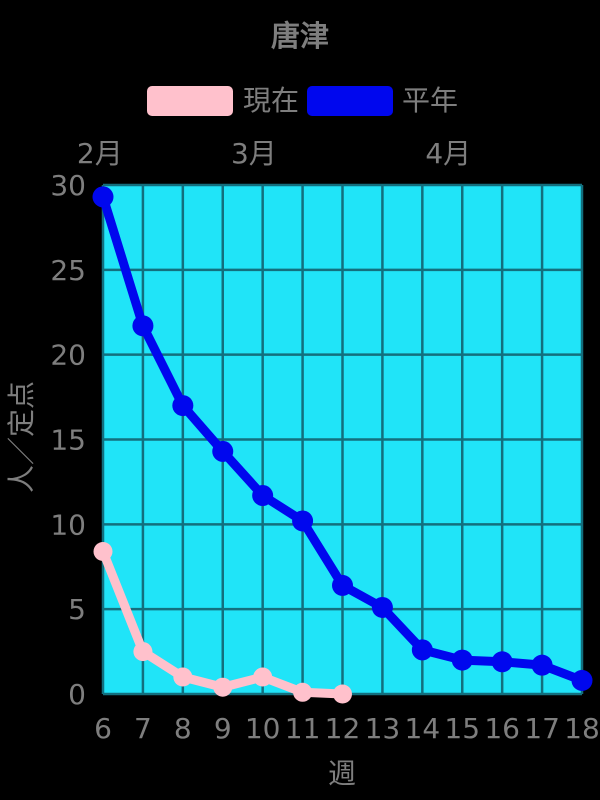 The image size is (600, 800). What do you see at coordinates (68, 355) in the screenshot?
I see `y-tick-label: 20` at bounding box center [68, 355].